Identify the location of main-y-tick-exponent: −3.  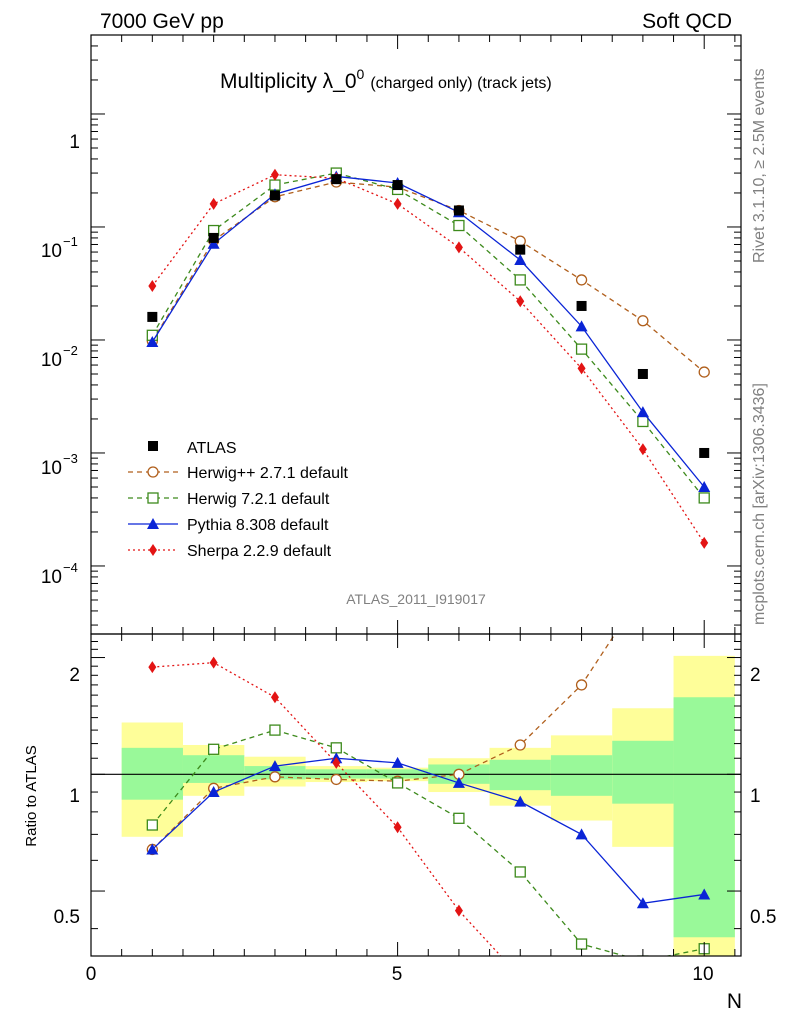
(70, 458).